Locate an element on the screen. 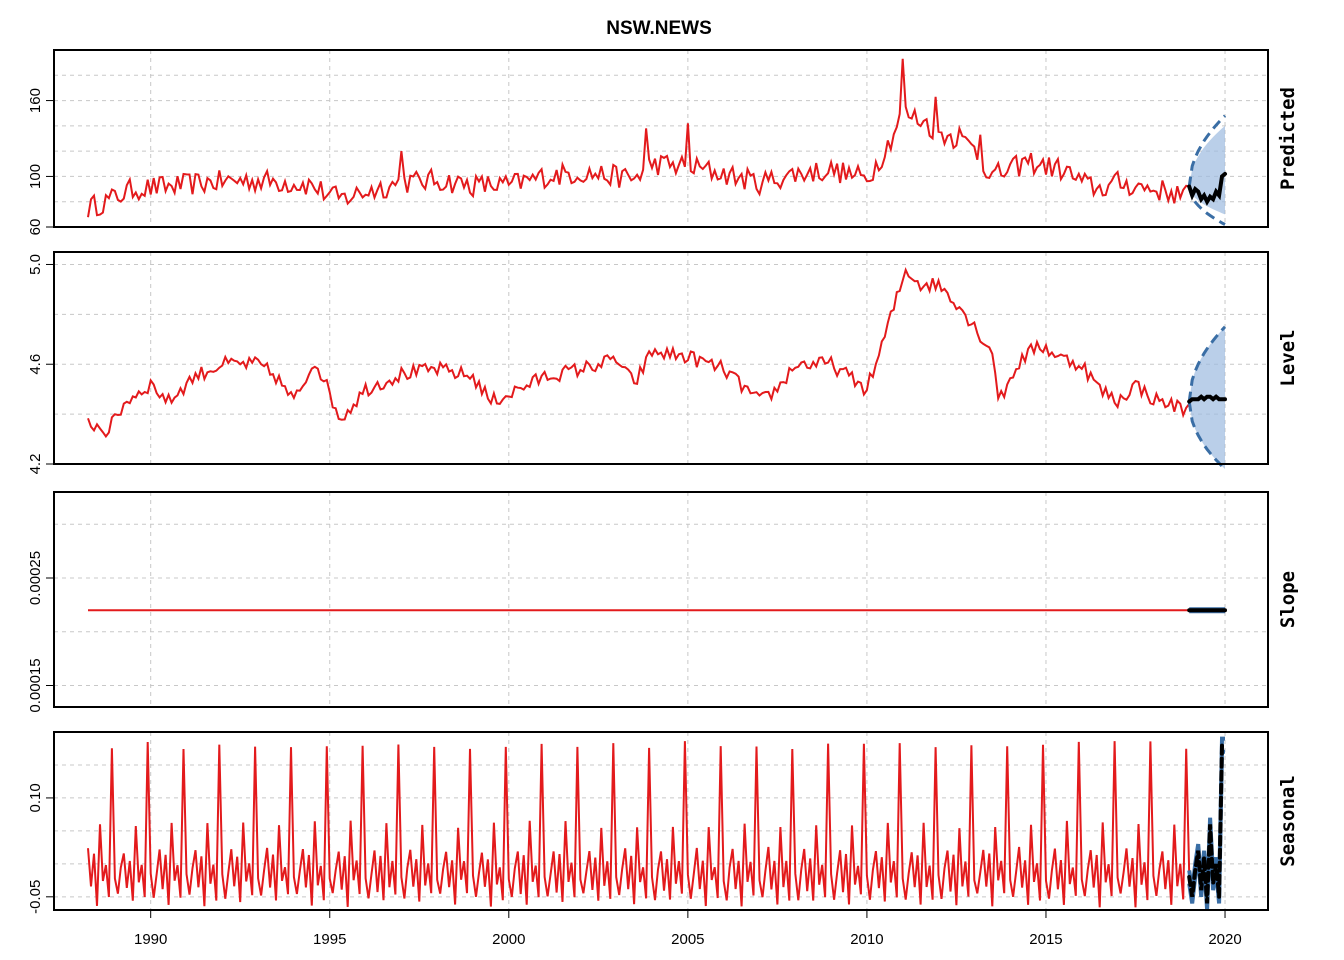 The height and width of the screenshot is (960, 1344). panel-label-level: Level is located at coordinates (1288, 357).